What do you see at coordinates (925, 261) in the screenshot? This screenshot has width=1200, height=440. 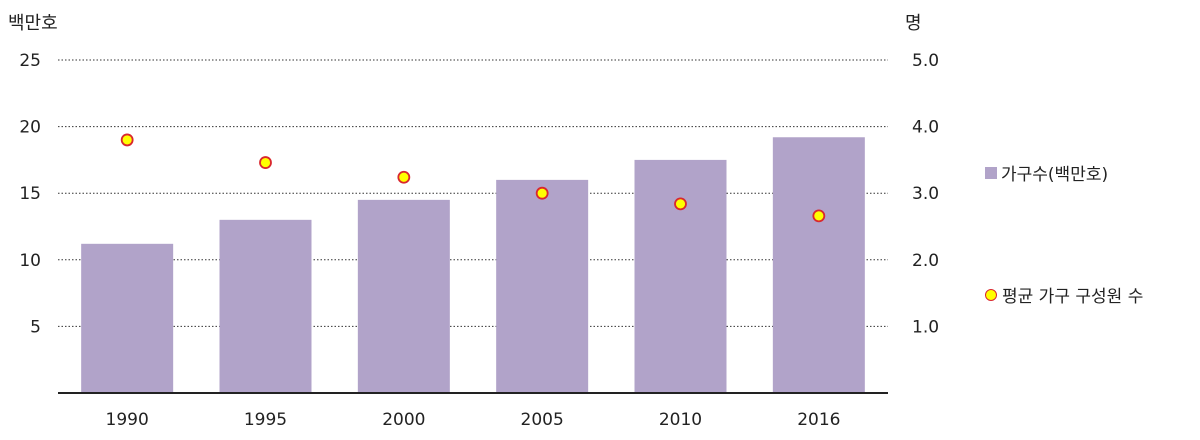 I see `right-tick-label: 2.0` at bounding box center [925, 261].